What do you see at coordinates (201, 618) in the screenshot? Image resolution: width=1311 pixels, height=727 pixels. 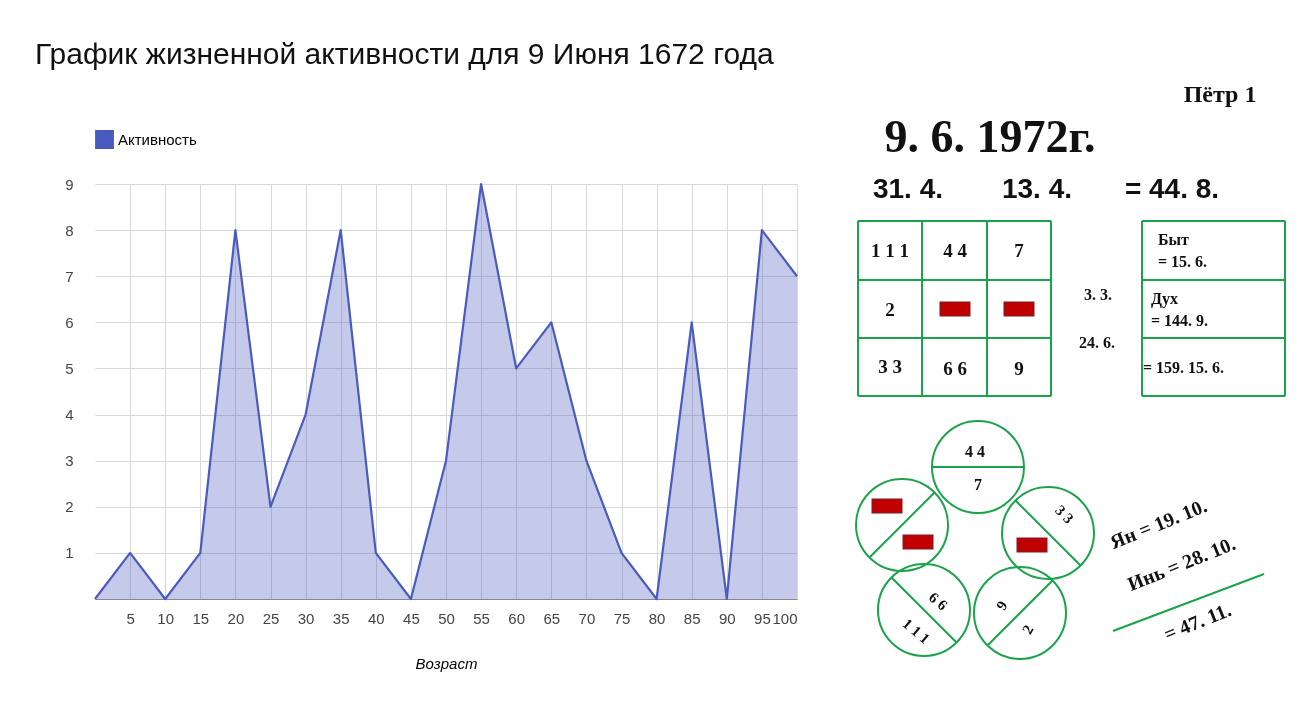 I see `x-tick-label: 15` at bounding box center [201, 618].